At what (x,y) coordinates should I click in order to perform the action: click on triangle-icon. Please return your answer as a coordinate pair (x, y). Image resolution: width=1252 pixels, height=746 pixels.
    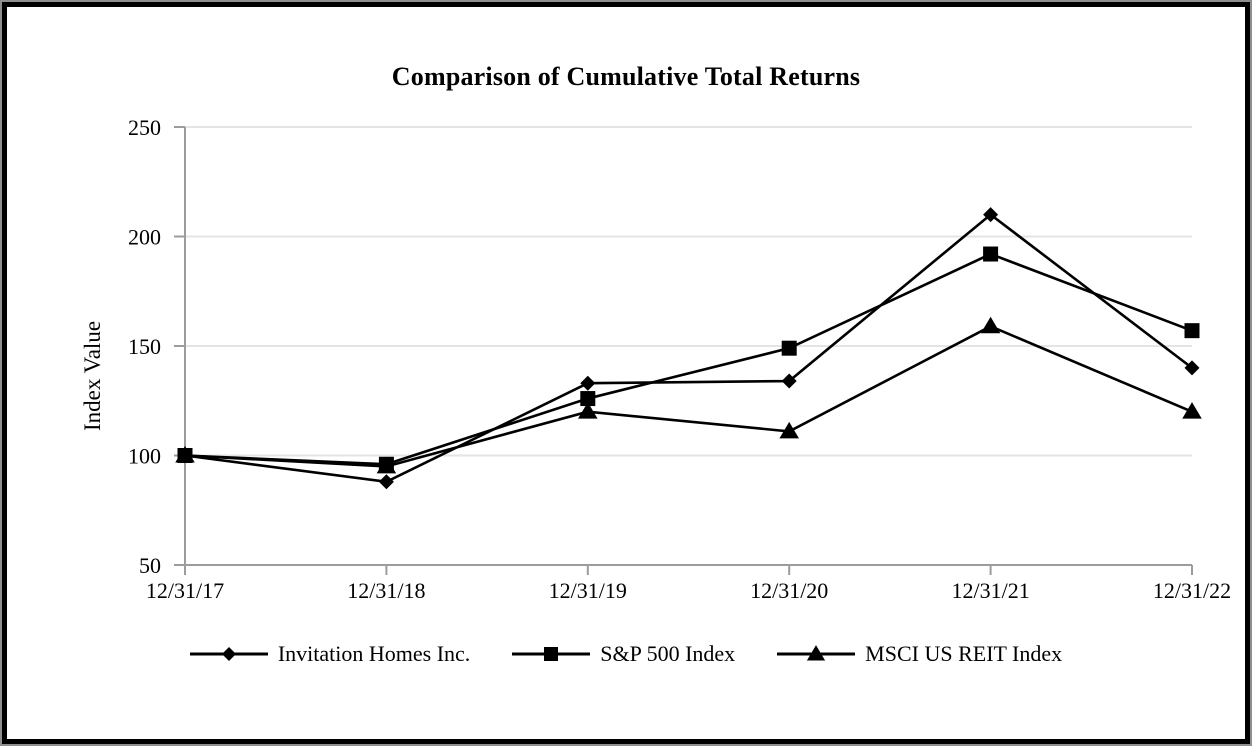
    Looking at the image, I should click on (816, 653).